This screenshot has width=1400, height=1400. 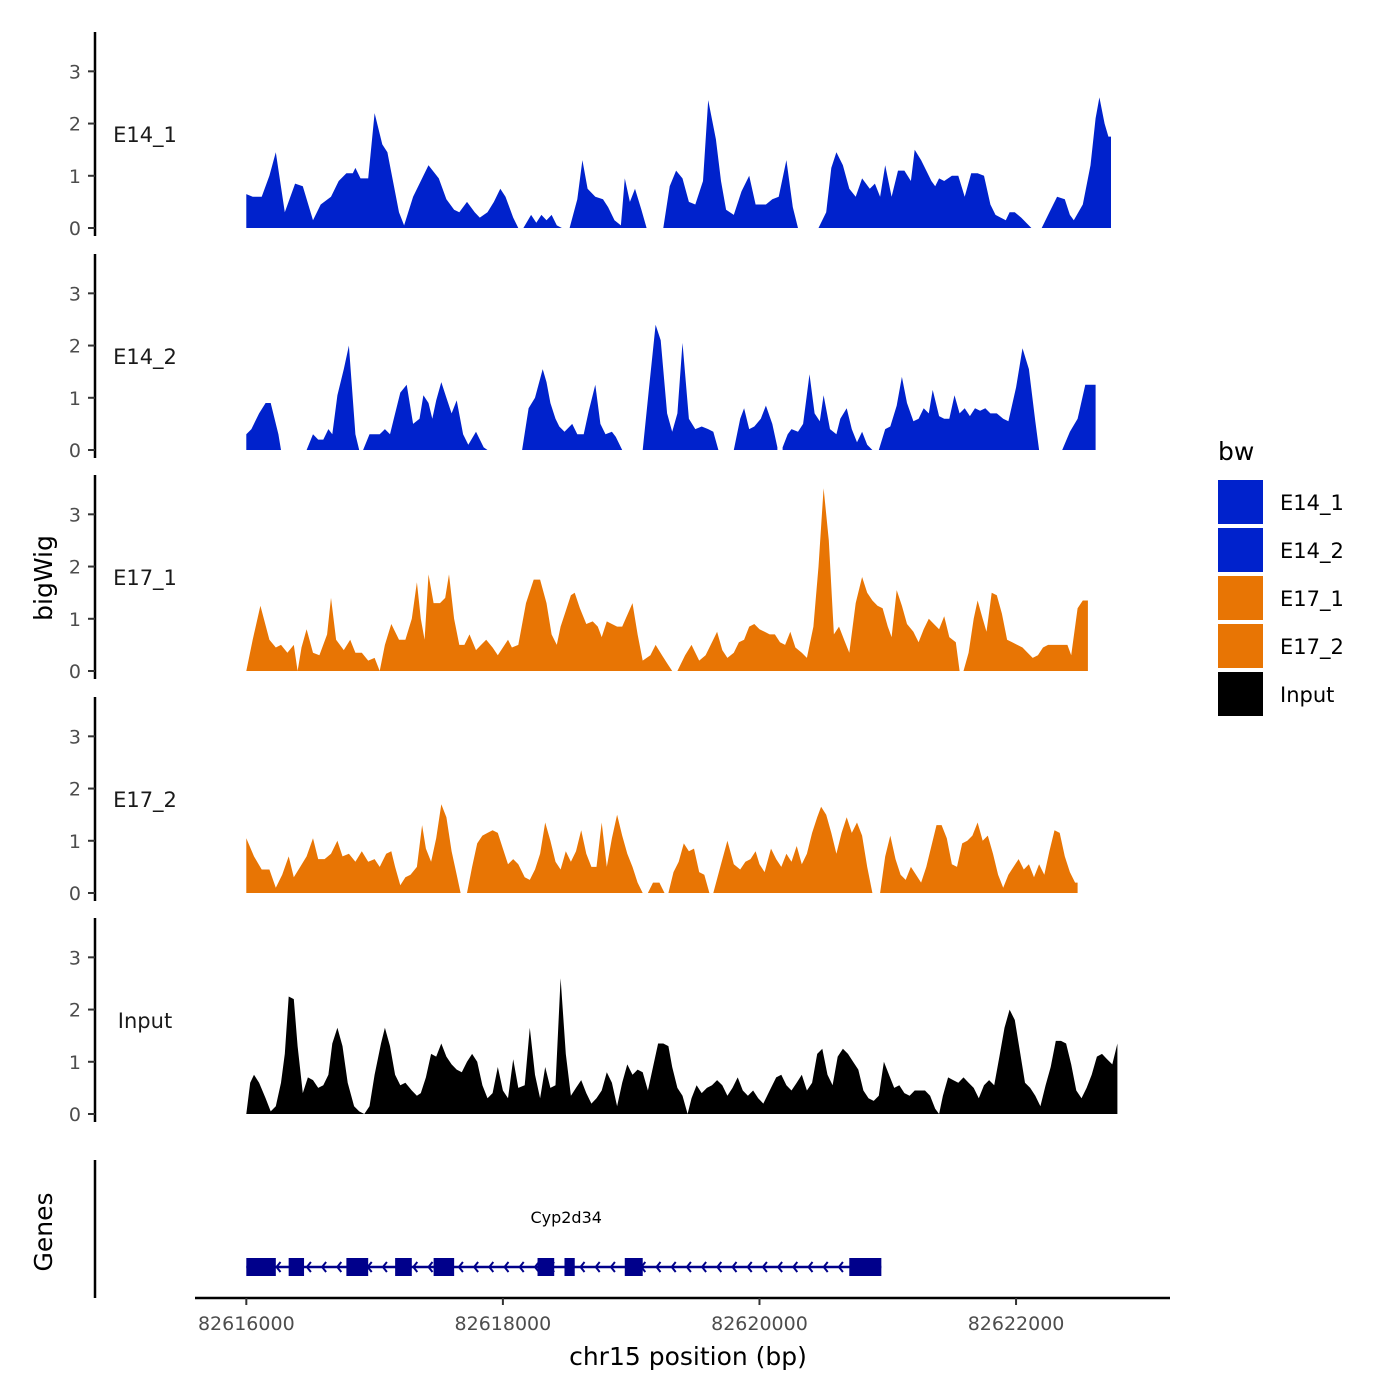 What do you see at coordinates (43, 1231) in the screenshot?
I see `genes-axis-title: Genes` at bounding box center [43, 1231].